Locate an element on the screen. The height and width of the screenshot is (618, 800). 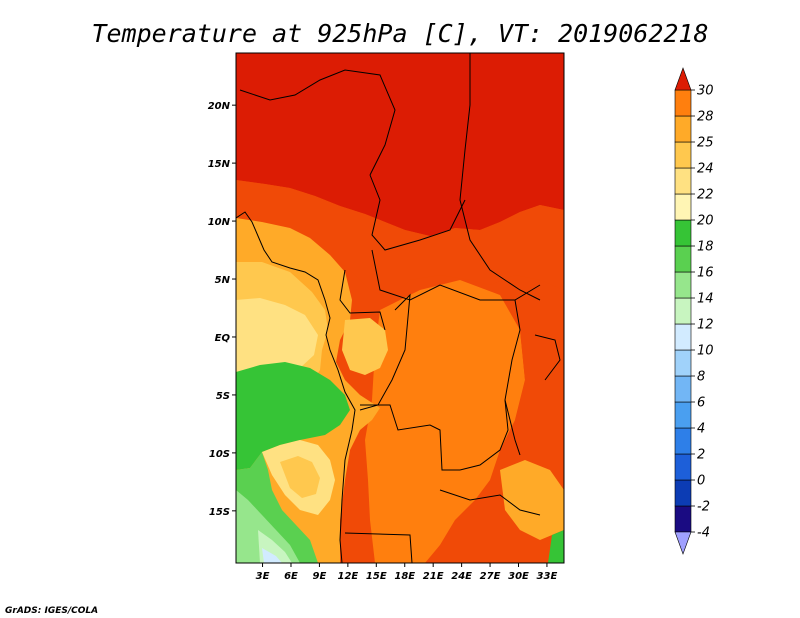
y-tick-label: EQ is located at coordinates (223, 338).